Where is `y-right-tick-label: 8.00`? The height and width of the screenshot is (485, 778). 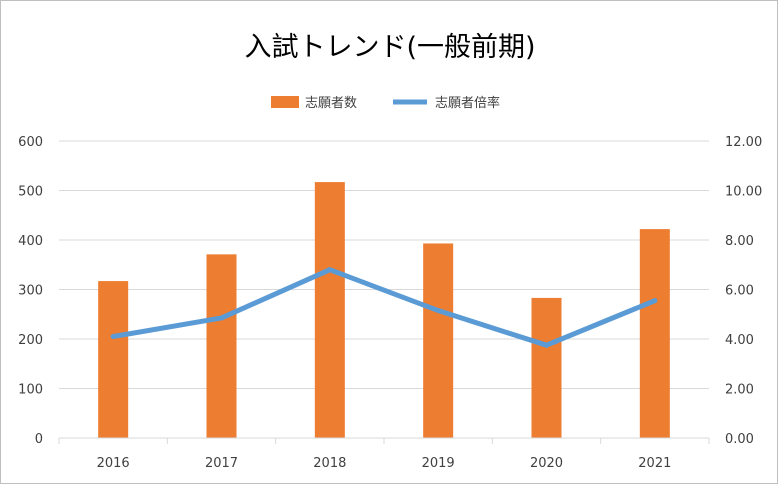
y-right-tick-label: 8.00 is located at coordinates (739, 241).